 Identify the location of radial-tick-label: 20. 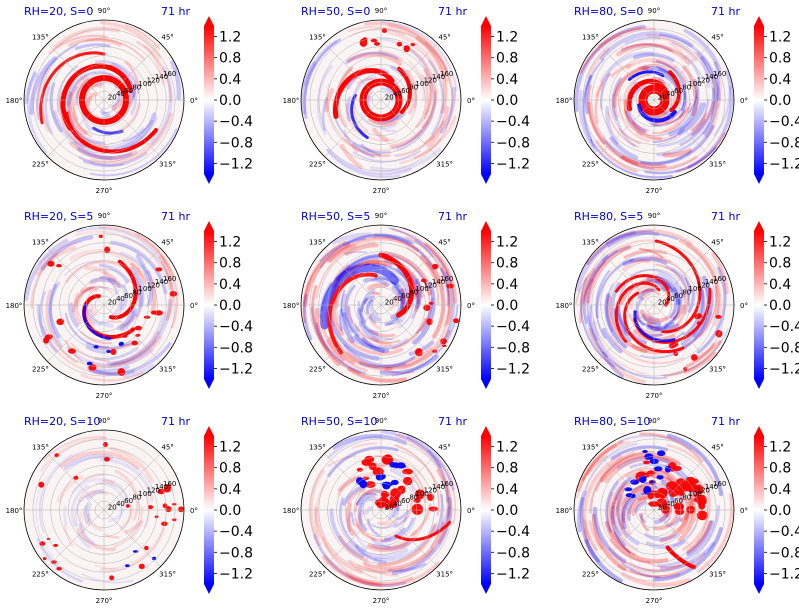
(662, 508).